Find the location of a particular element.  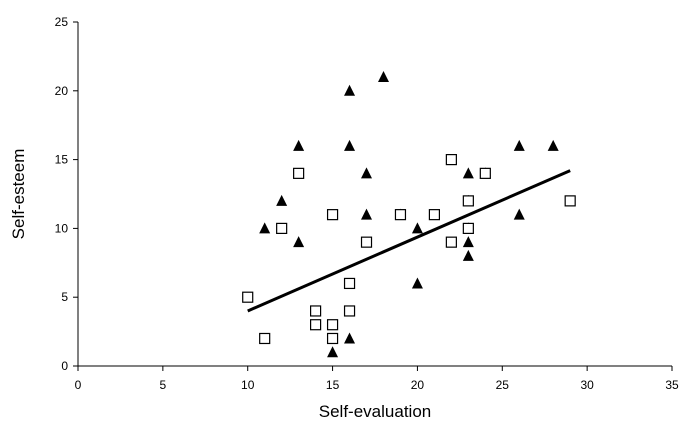

x-tick-label: 15 is located at coordinates (333, 385).